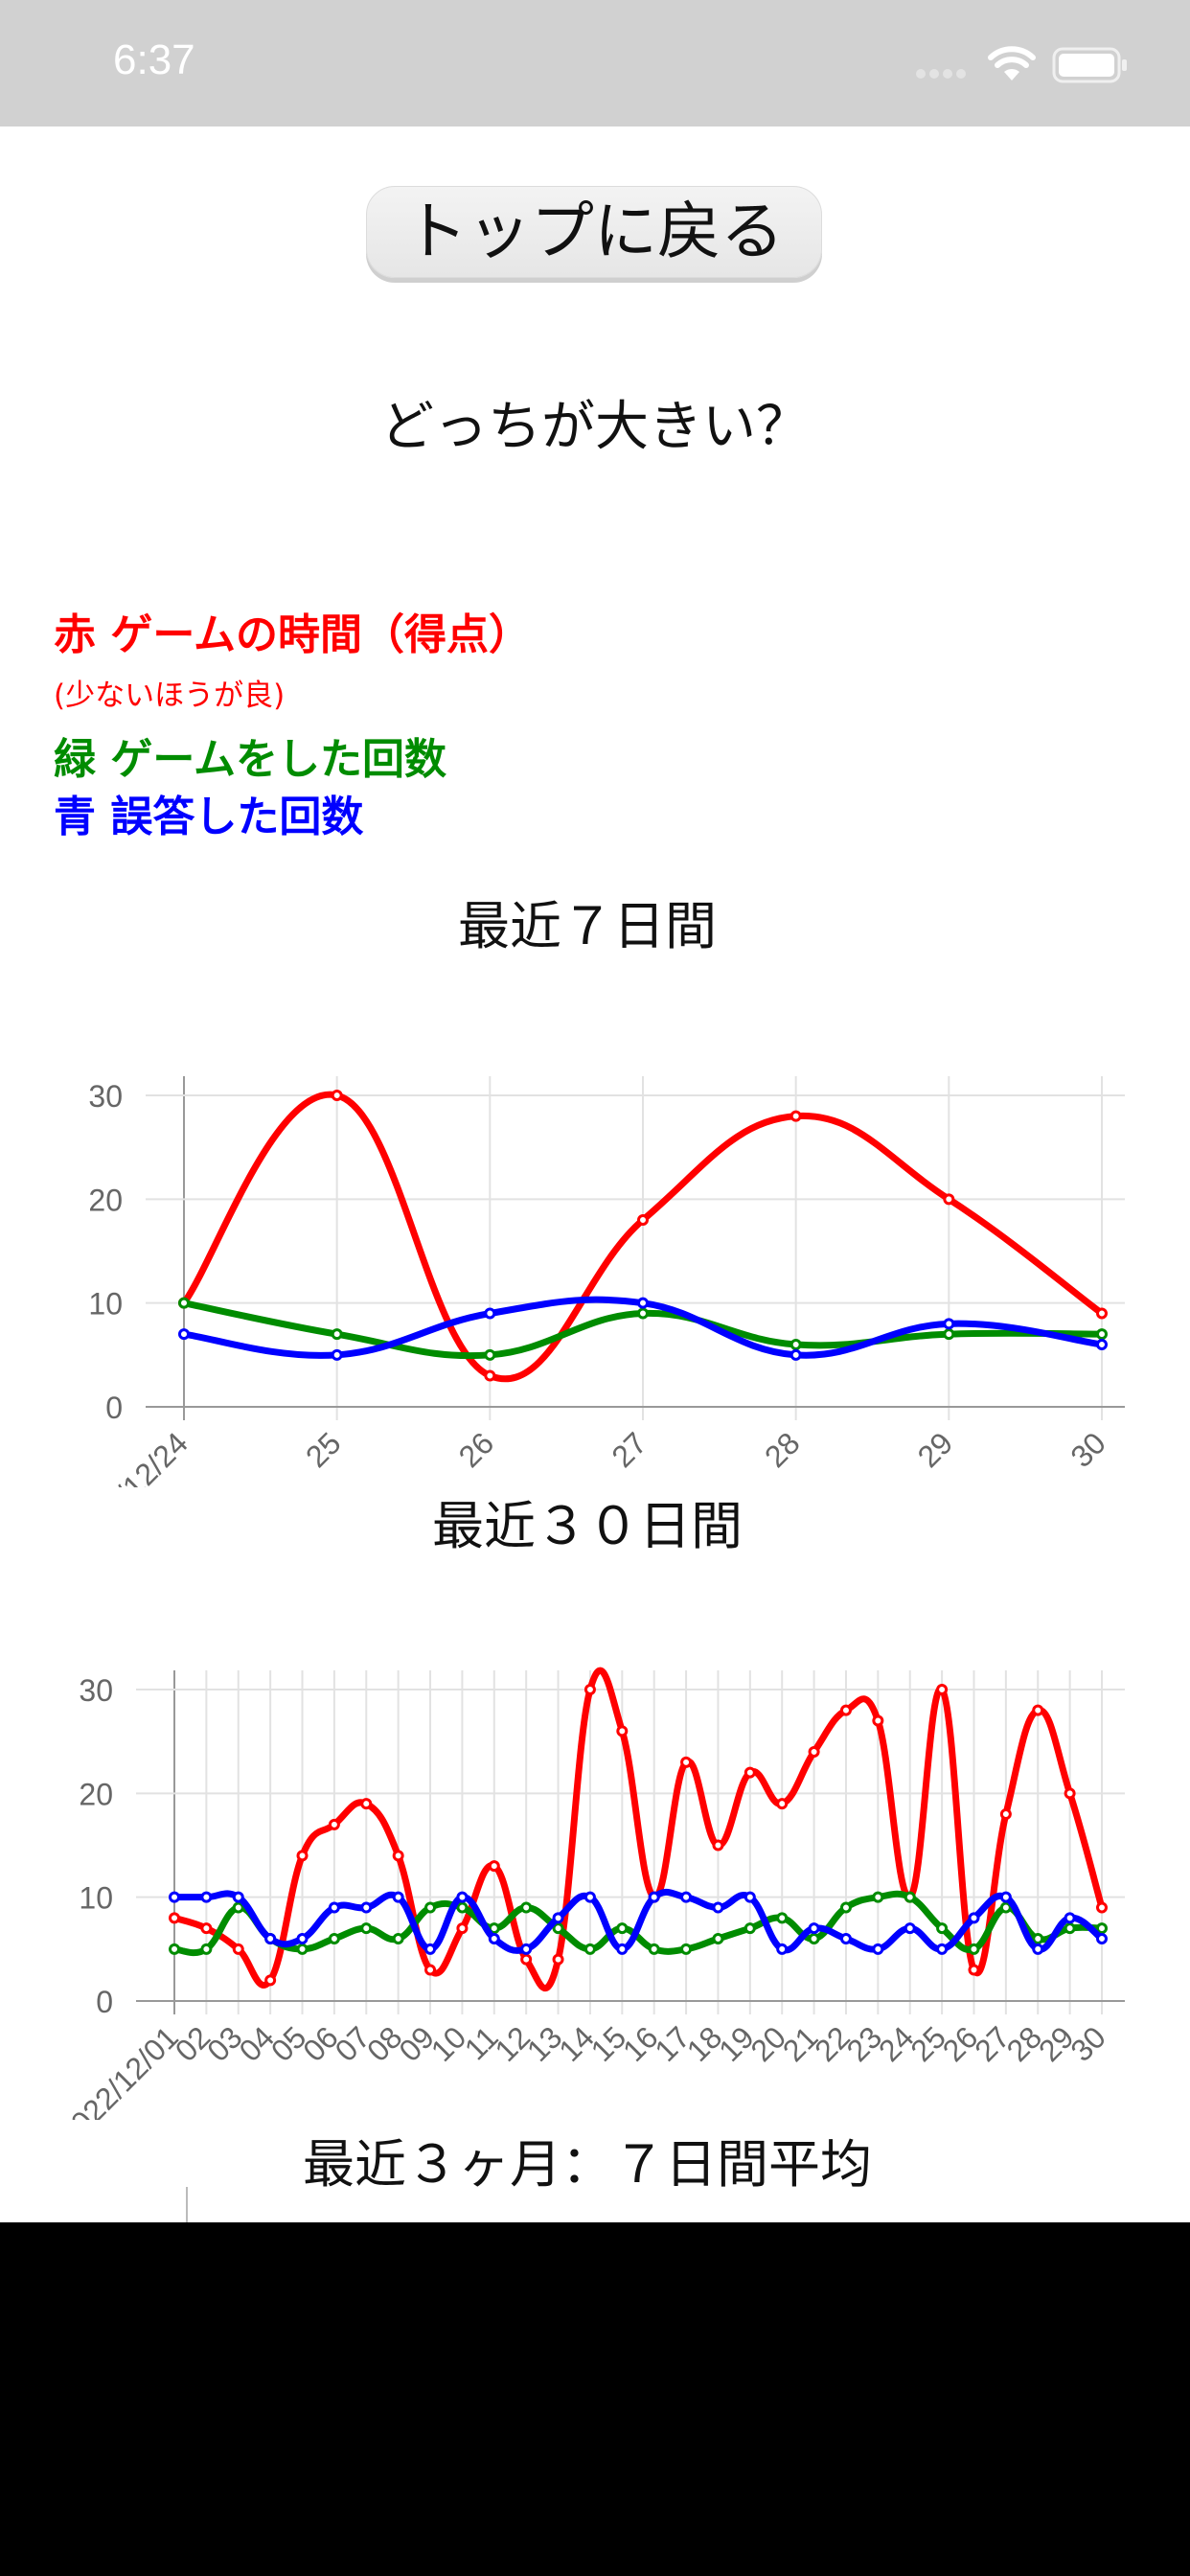 The image size is (1190, 2576). Describe the element at coordinates (209, 817) in the screenshot. I see `legend-blue-wrong-answers: 青 誤答した回数` at that location.